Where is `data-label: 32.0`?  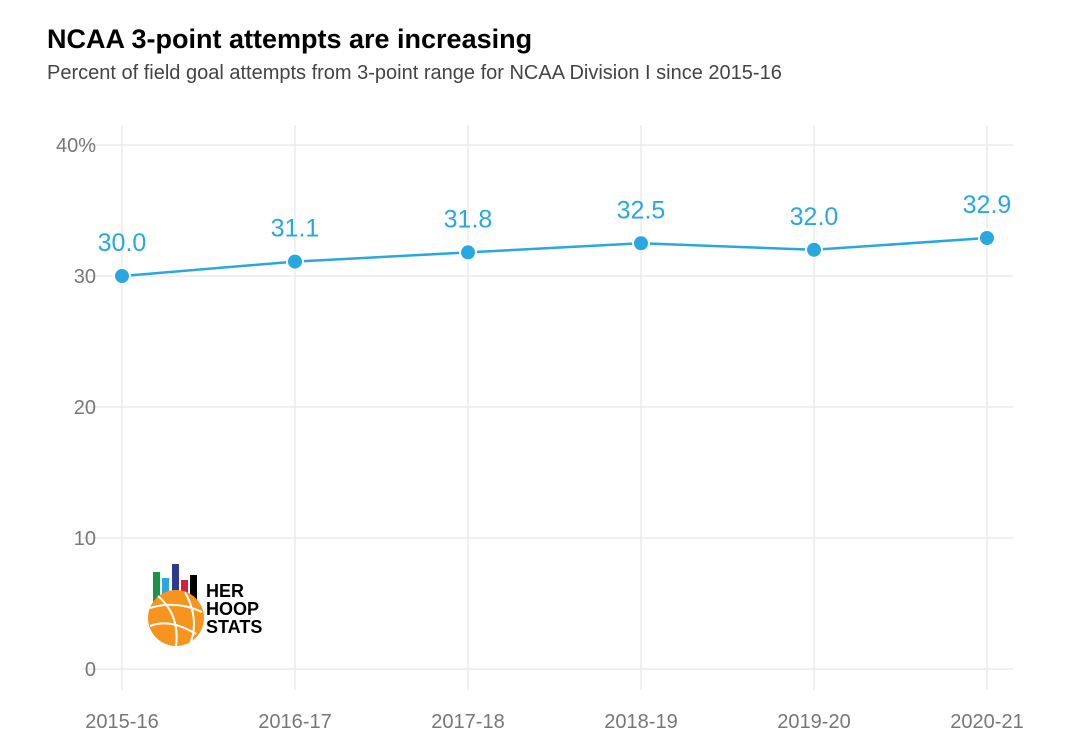 data-label: 32.0 is located at coordinates (814, 217).